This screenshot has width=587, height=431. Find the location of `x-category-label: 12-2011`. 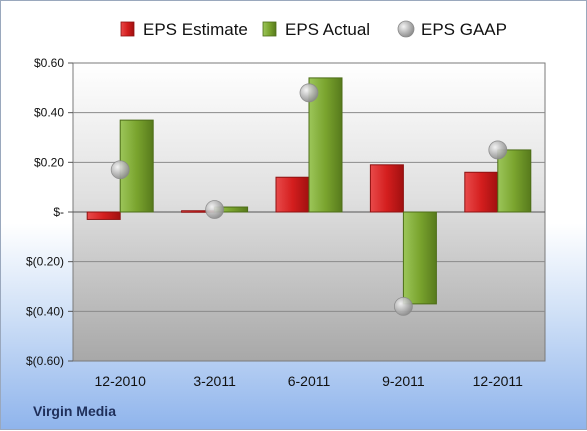

x-category-label: 12-2011 is located at coordinates (498, 381).